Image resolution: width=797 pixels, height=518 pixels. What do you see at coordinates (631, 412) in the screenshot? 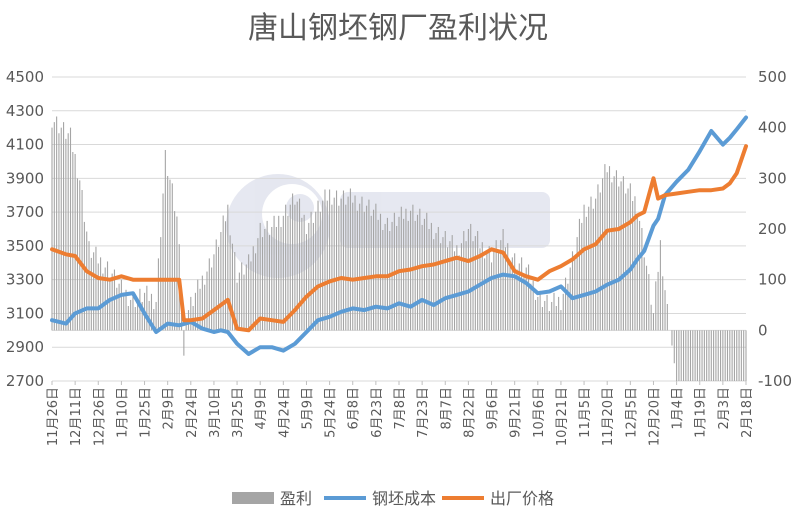
I see `x-tick-label: 12月5日` at bounding box center [631, 412].